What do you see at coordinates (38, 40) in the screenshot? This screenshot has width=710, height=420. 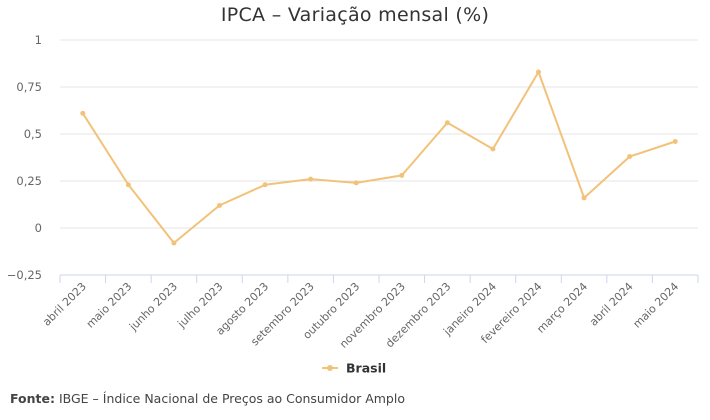 I see `y-tick-label: 1` at bounding box center [38, 40].